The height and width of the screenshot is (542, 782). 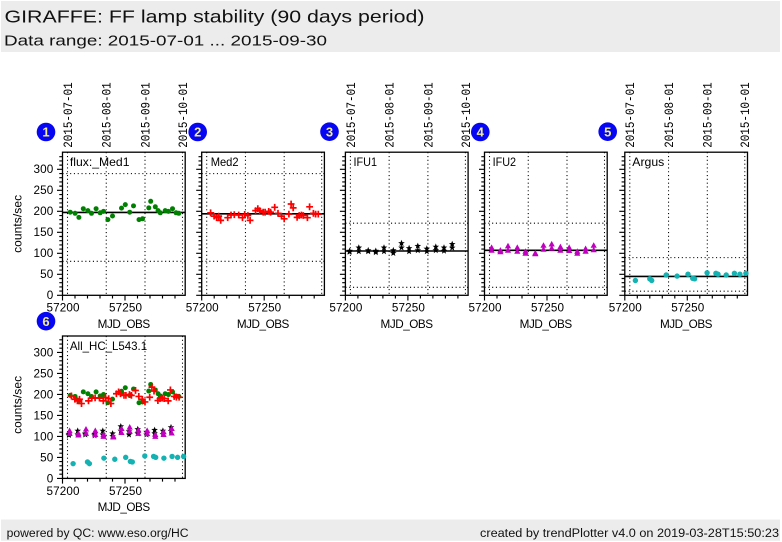 What do you see at coordinates (197, 132) in the screenshot?
I see `svg-text: 2` at bounding box center [197, 132].